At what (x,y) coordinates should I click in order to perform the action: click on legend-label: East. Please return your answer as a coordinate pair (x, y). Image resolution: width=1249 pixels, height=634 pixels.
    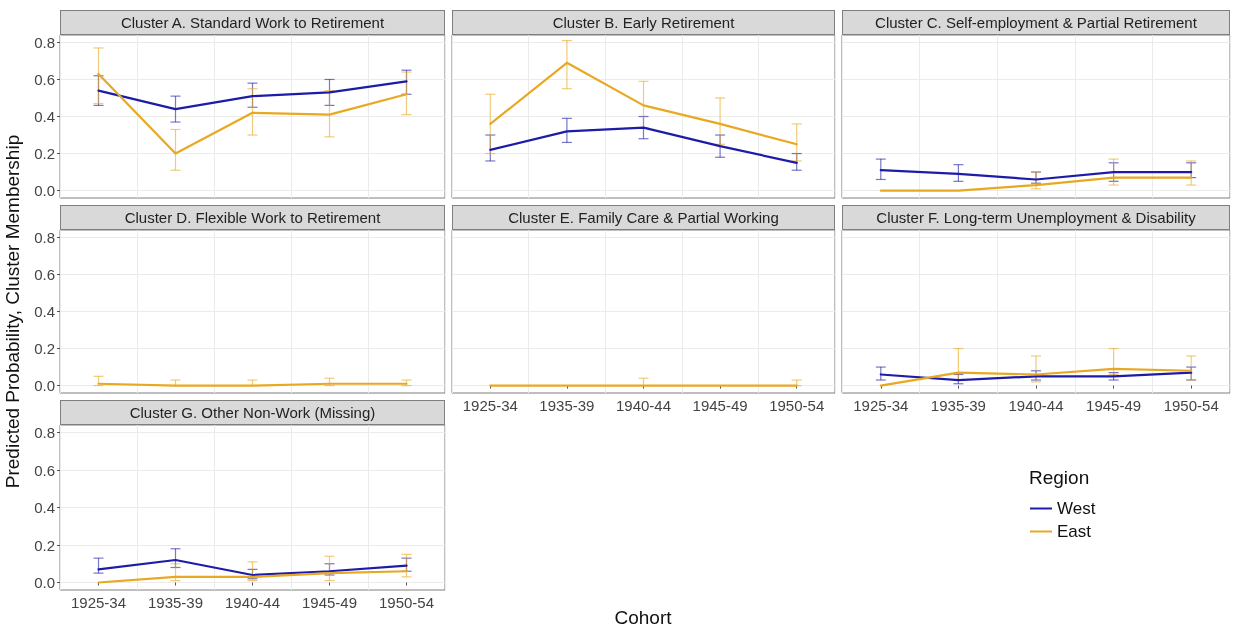
    Looking at the image, I should click on (1074, 531).